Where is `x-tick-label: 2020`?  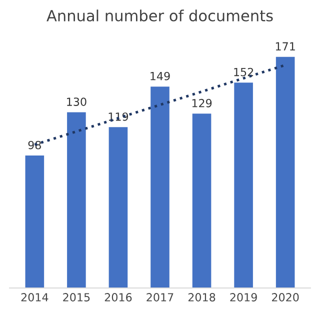 x-tick-label: 2020 is located at coordinates (285, 297).